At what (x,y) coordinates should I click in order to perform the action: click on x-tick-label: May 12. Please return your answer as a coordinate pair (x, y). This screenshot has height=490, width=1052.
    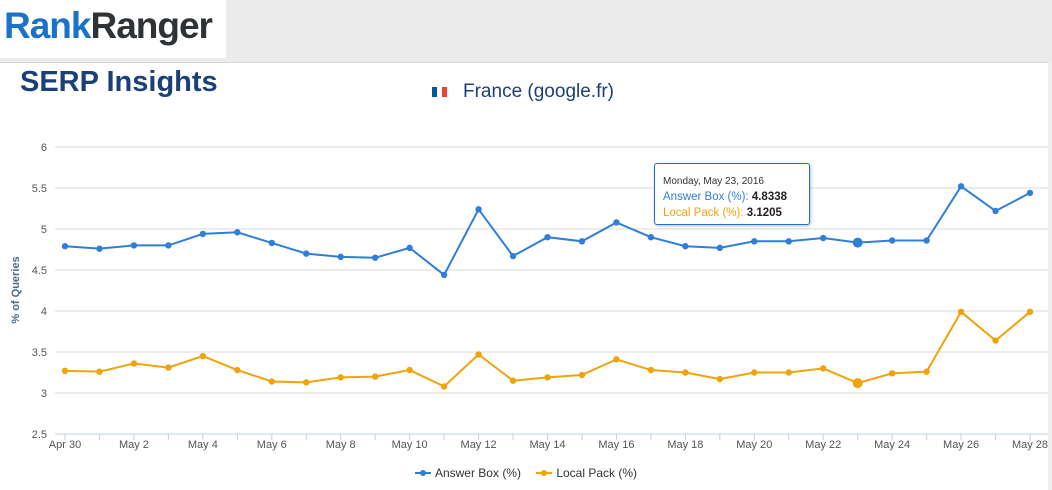
    Looking at the image, I should click on (479, 445).